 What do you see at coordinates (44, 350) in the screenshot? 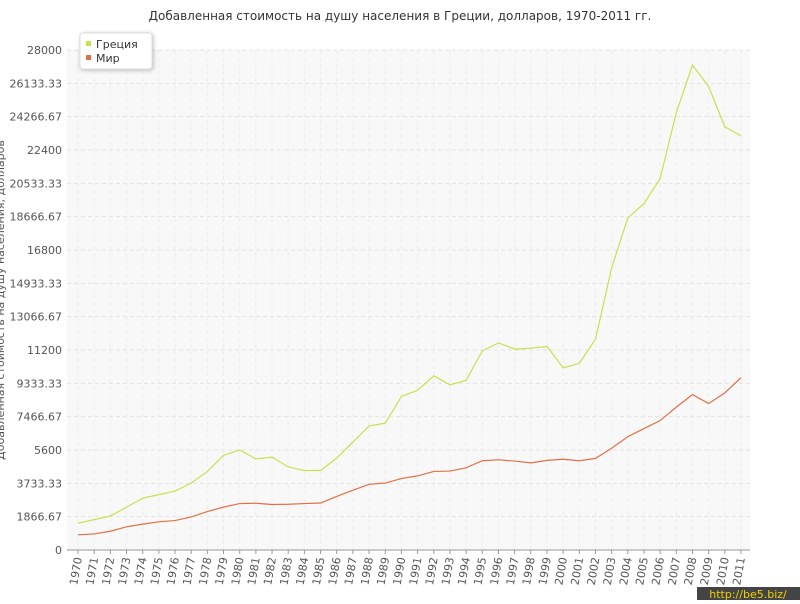
I see `y-tick-label: 11200` at bounding box center [44, 350].